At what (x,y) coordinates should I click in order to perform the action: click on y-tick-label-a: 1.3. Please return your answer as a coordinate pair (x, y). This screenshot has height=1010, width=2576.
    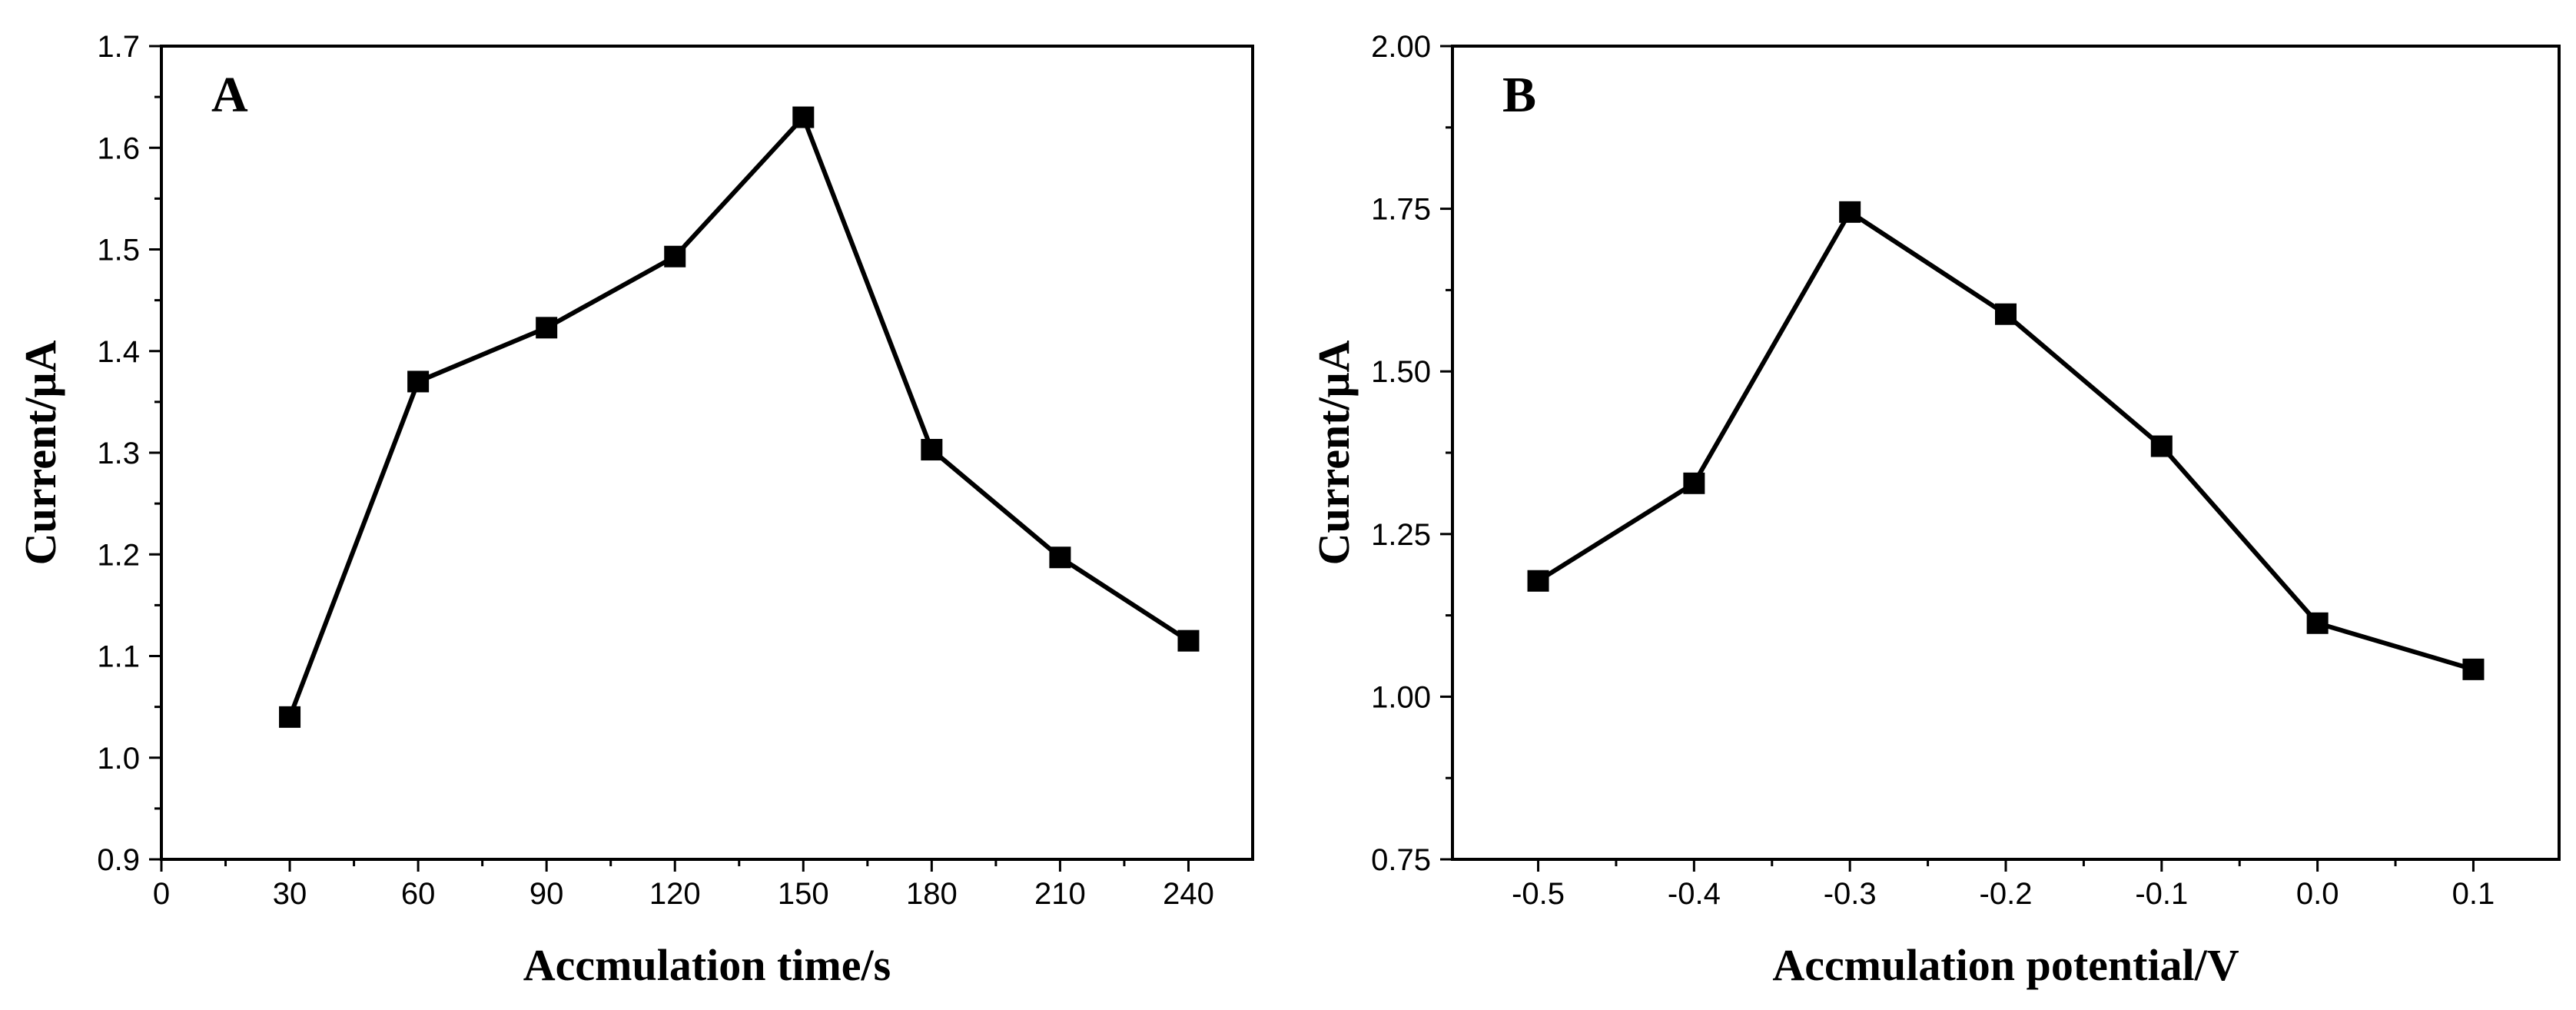
    Looking at the image, I should click on (118, 454).